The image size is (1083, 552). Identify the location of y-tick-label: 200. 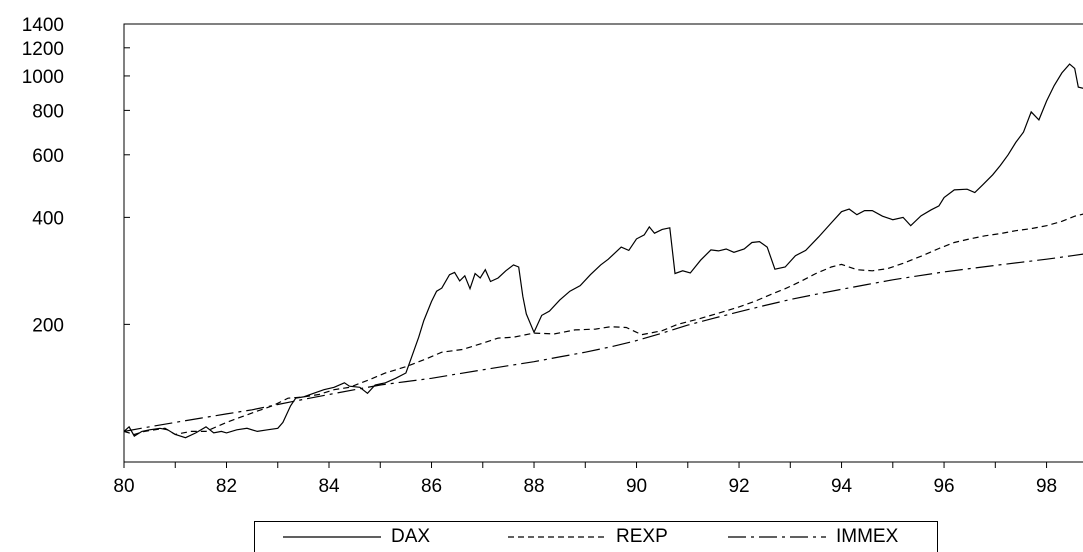
(48, 325).